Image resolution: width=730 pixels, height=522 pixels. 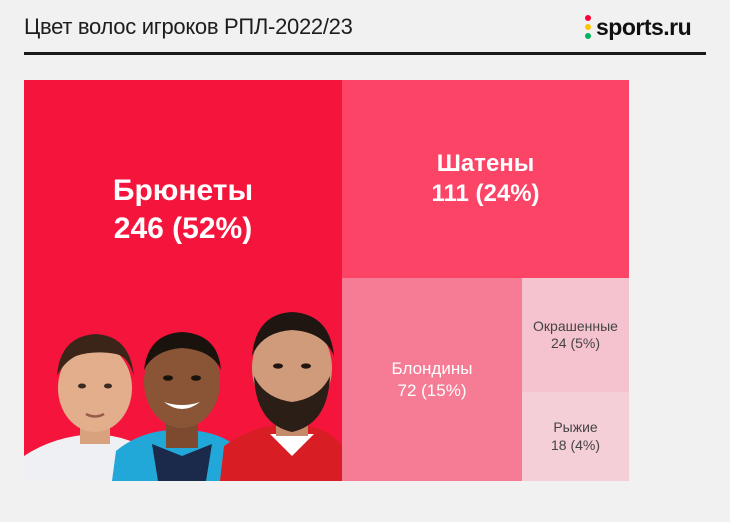 What do you see at coordinates (485, 193) in the screenshot?
I see `cell-value-brown-hair: 111 (24%)` at bounding box center [485, 193].